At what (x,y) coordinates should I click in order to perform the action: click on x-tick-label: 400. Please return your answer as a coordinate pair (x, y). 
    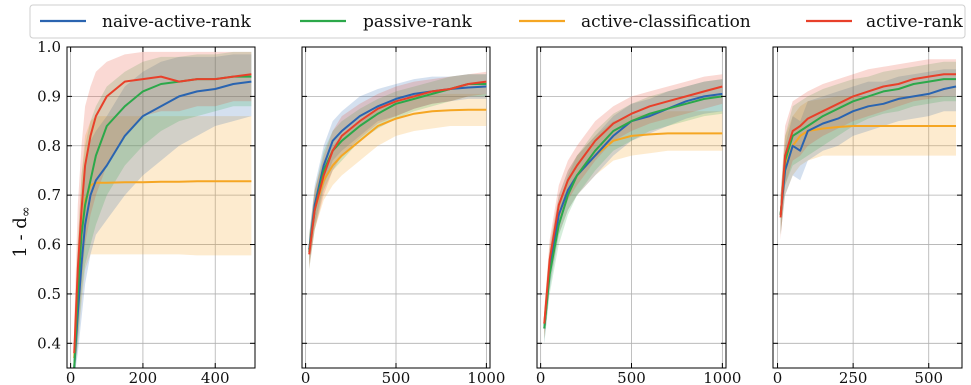
    Looking at the image, I should click on (215, 377).